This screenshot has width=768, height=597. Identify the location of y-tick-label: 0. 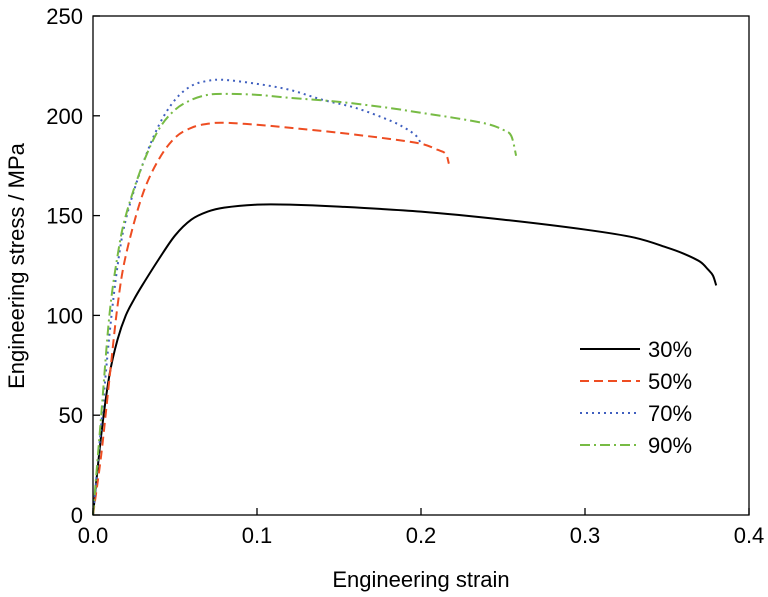
(77, 515).